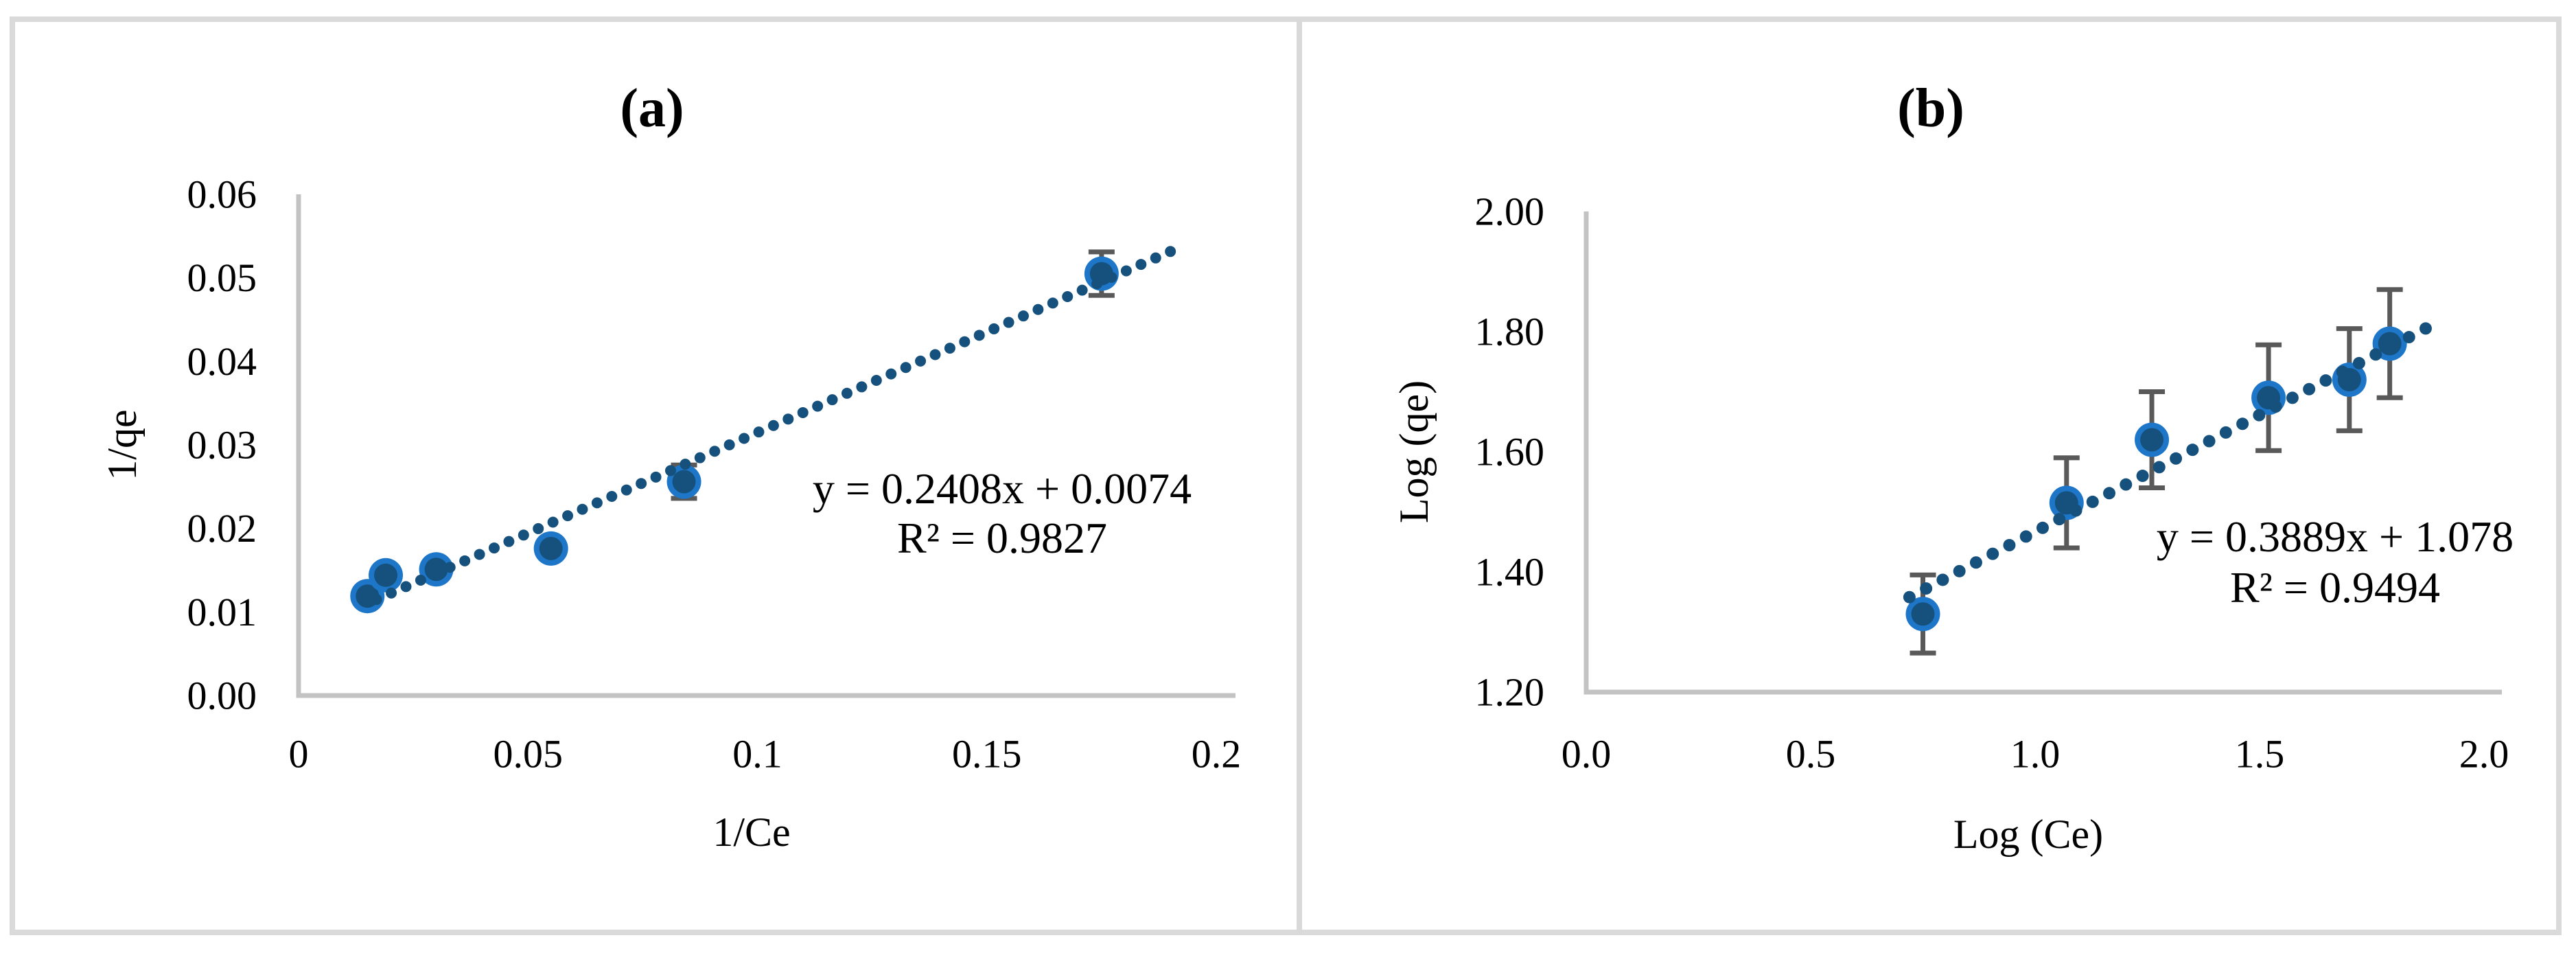 The width and height of the screenshot is (2576, 953). I want to click on x-tick-label-b: 0.0, so click(1587, 754).